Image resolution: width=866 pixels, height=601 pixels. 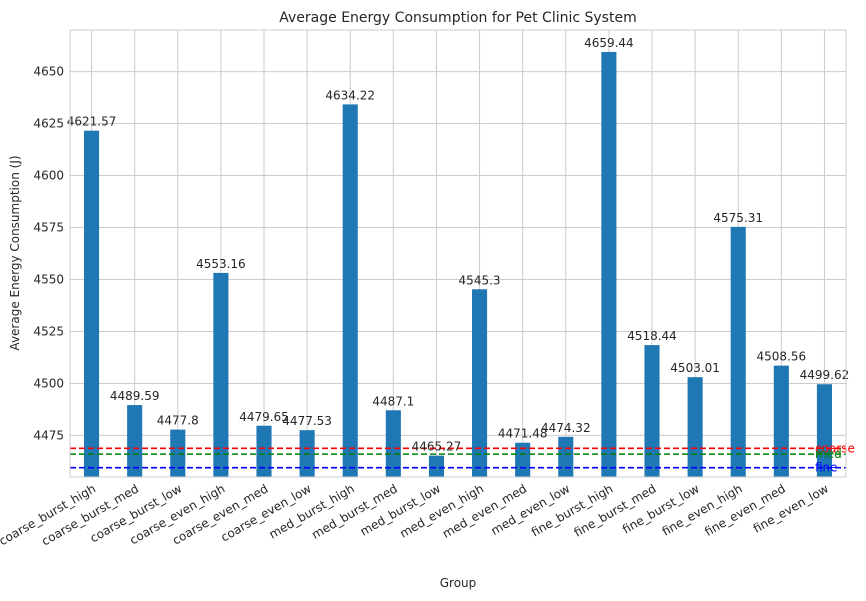 What do you see at coordinates (48, 254) in the screenshot?
I see `y-tick-labels: 4475 4500 4525 4550 4575 4600 4625 4650` at bounding box center [48, 254].